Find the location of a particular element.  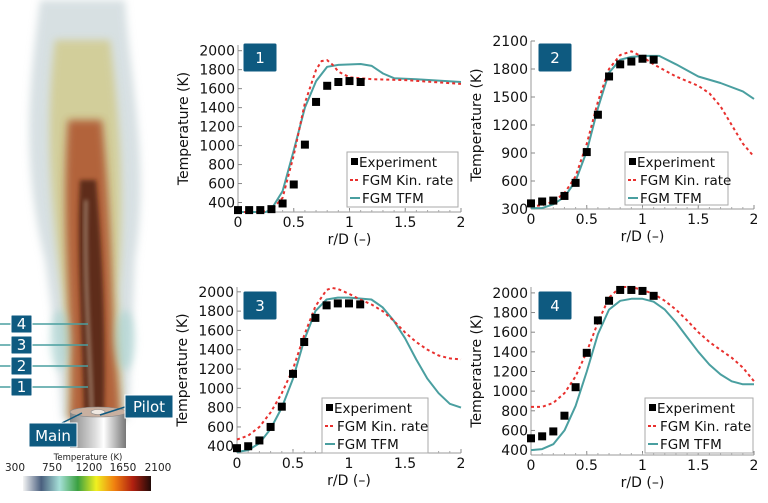

colorbar-title: Temperature (K) is located at coordinates (88, 458).